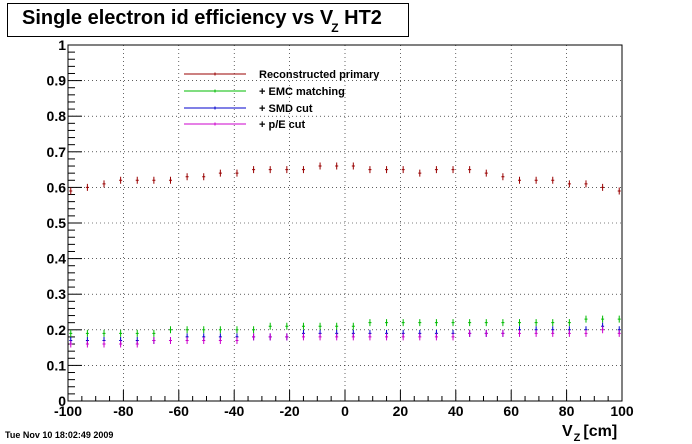 The height and width of the screenshot is (444, 692). Describe the element at coordinates (567, 411) in the screenshot. I see `x-tick-label: 80` at that location.